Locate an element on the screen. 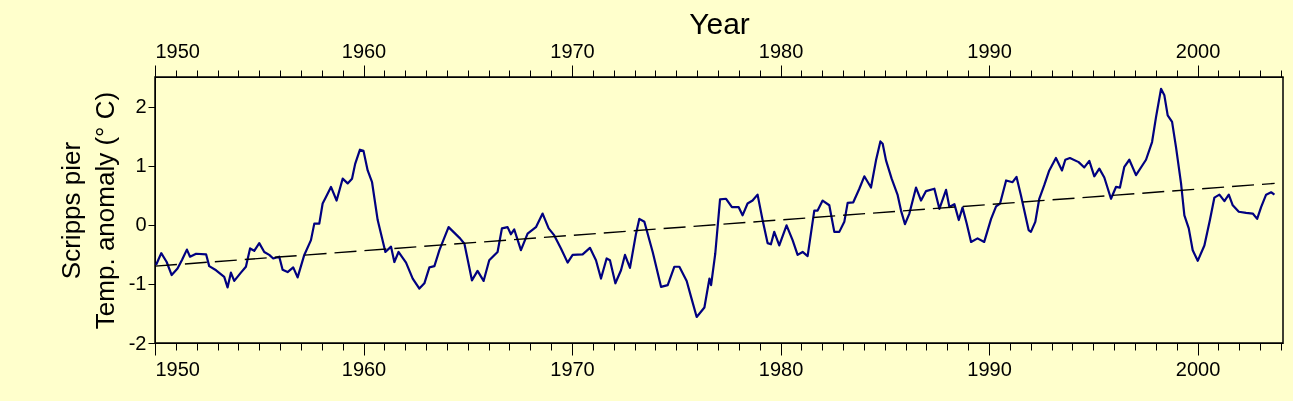  x2-tick-label: 1970 is located at coordinates (572, 50).